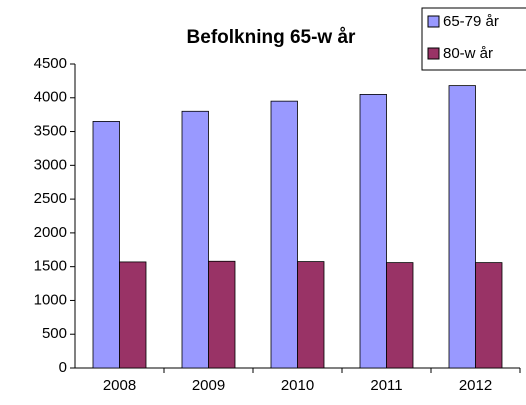 This screenshot has width=526, height=405. What do you see at coordinates (473, 39) in the screenshot?
I see `legend-box` at bounding box center [473, 39].